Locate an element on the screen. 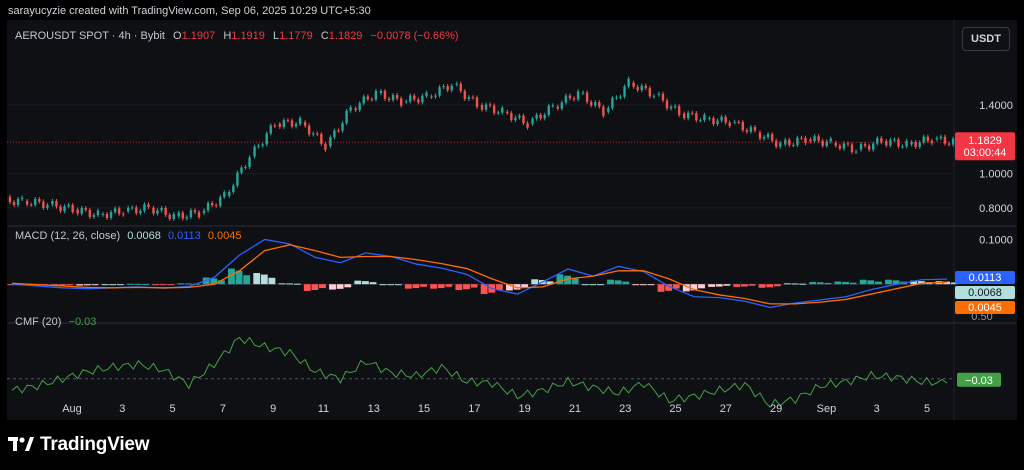 This screenshot has height=470, width=1024. macd-hist-label-box is located at coordinates (985, 292).